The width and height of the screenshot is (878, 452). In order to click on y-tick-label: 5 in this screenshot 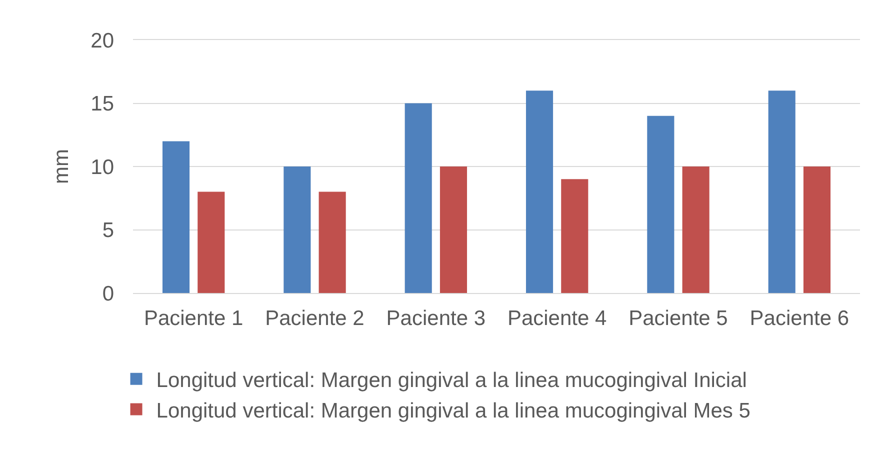, I will do `click(108, 230)`.